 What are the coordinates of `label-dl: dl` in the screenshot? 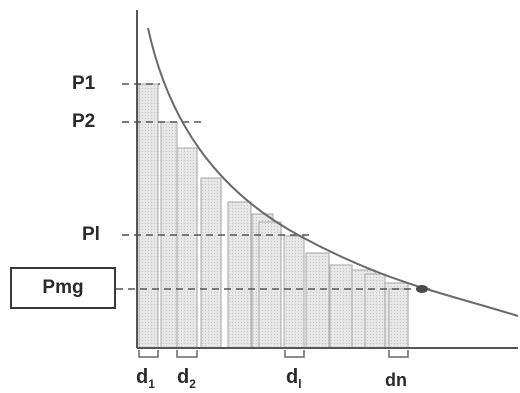 It's located at (294, 378).